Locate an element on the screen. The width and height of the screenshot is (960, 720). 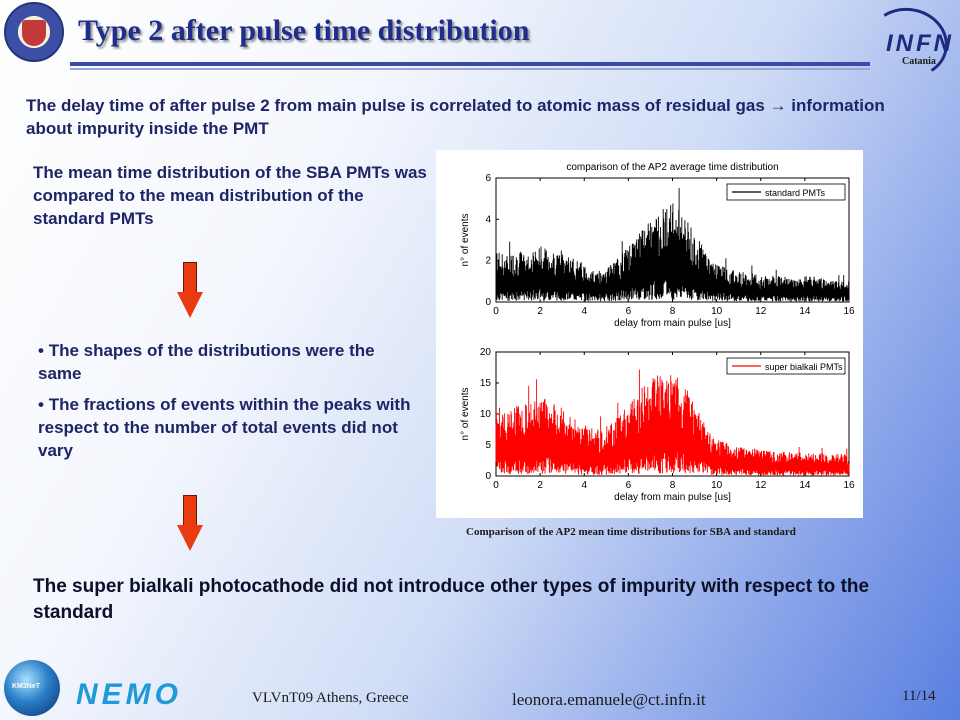
footer-venue: VLVnT09 Athens, Greece is located at coordinates (330, 698).